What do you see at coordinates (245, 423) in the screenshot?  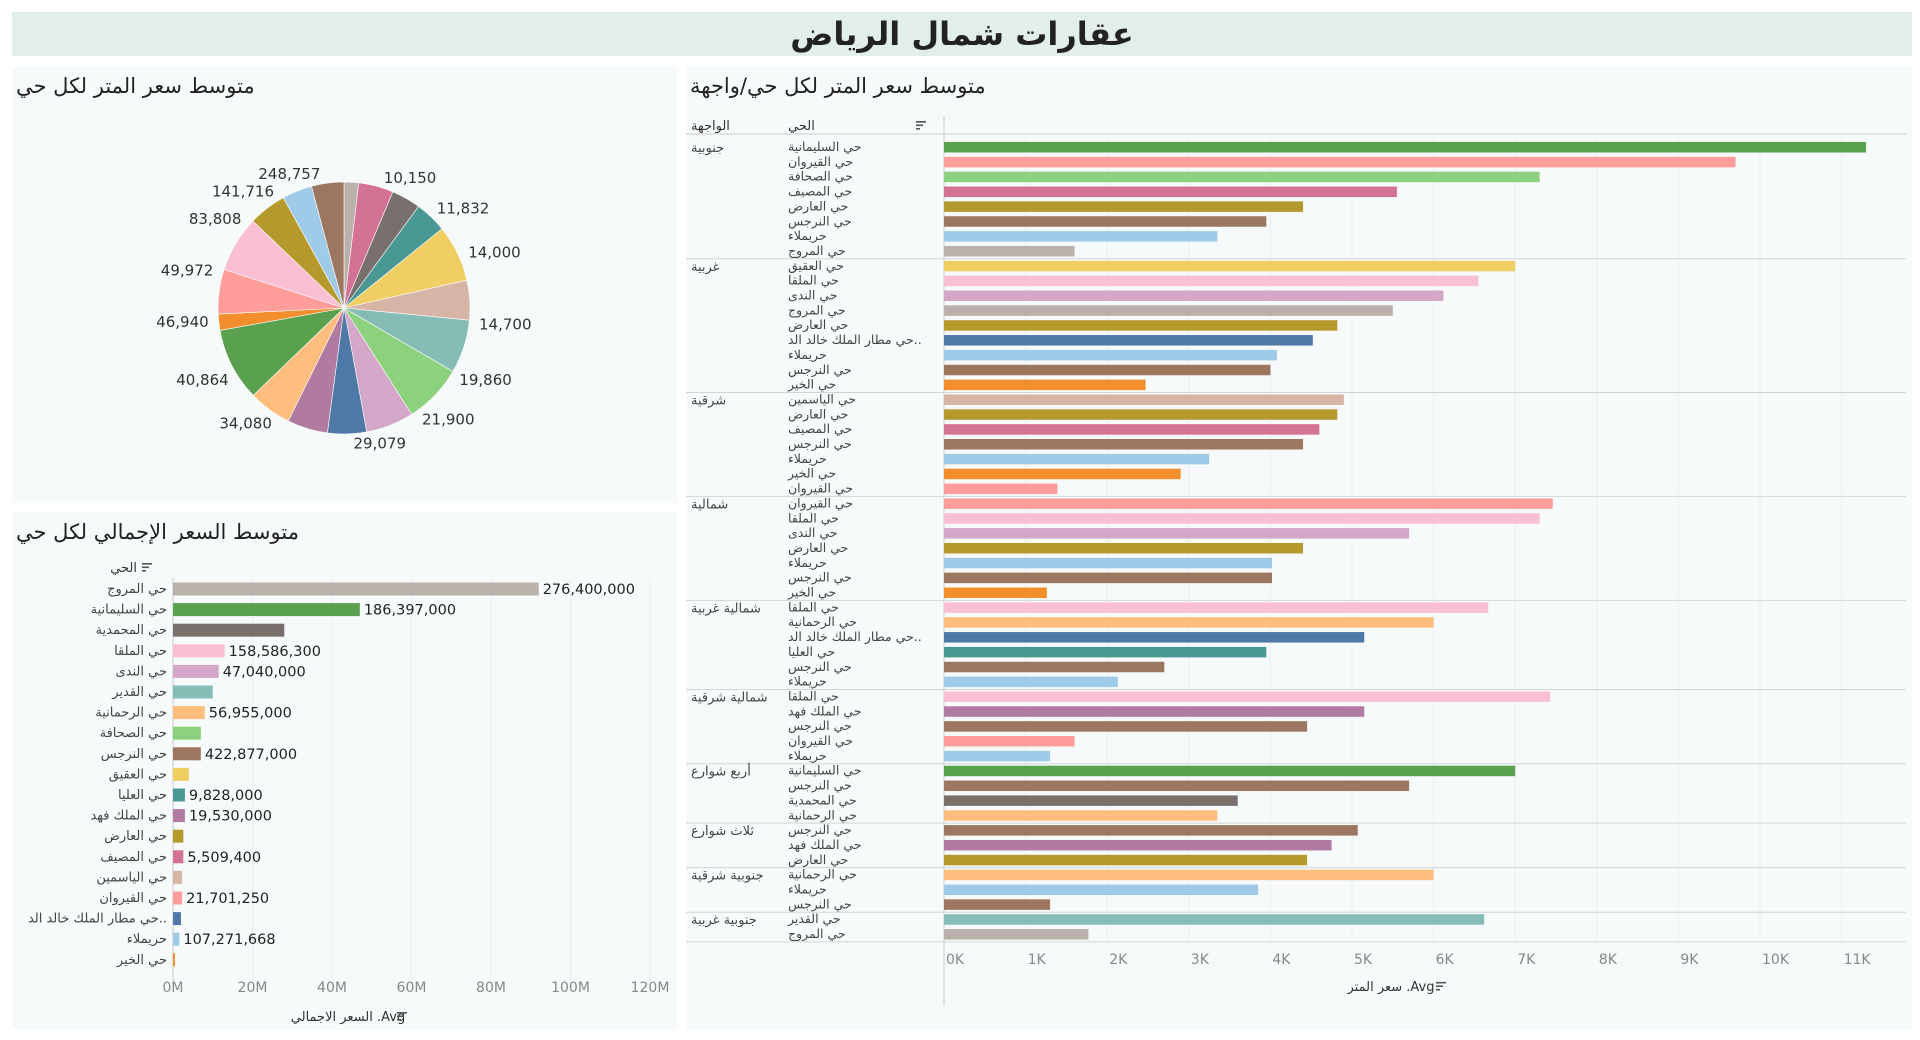 I see `pie-data-label: 34,080` at bounding box center [245, 423].